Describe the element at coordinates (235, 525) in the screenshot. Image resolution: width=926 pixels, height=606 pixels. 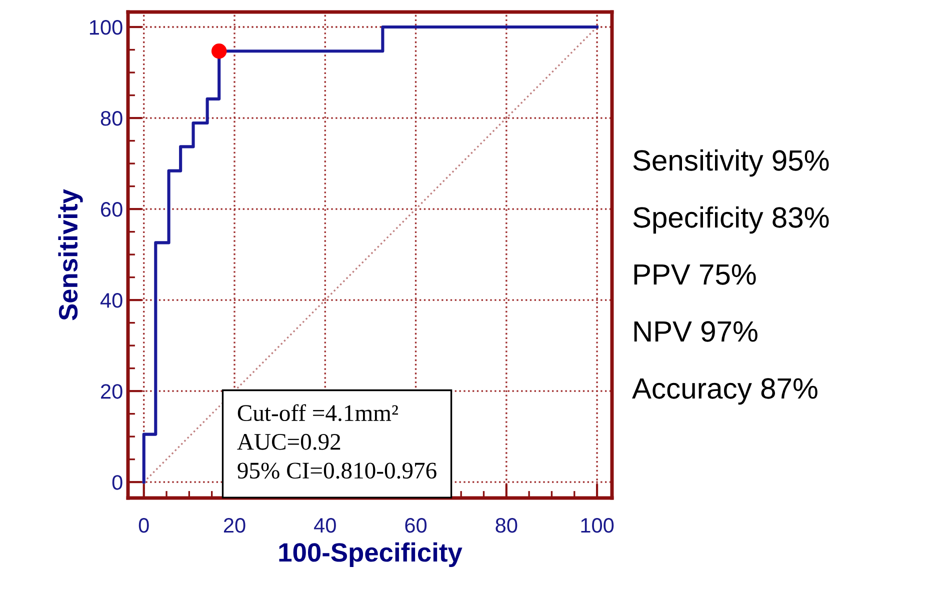
I see `x-tick-label: 20` at that location.